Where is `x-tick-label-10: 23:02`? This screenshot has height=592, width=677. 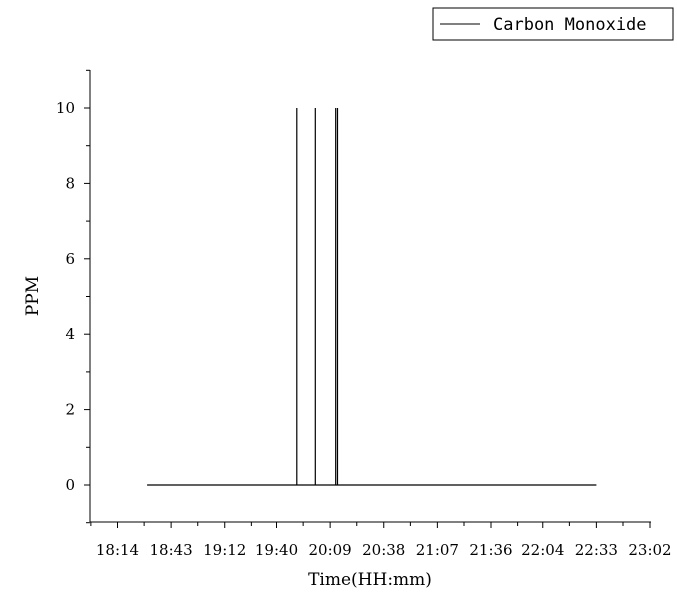 x-tick-label-10: 23:02 is located at coordinates (649, 550).